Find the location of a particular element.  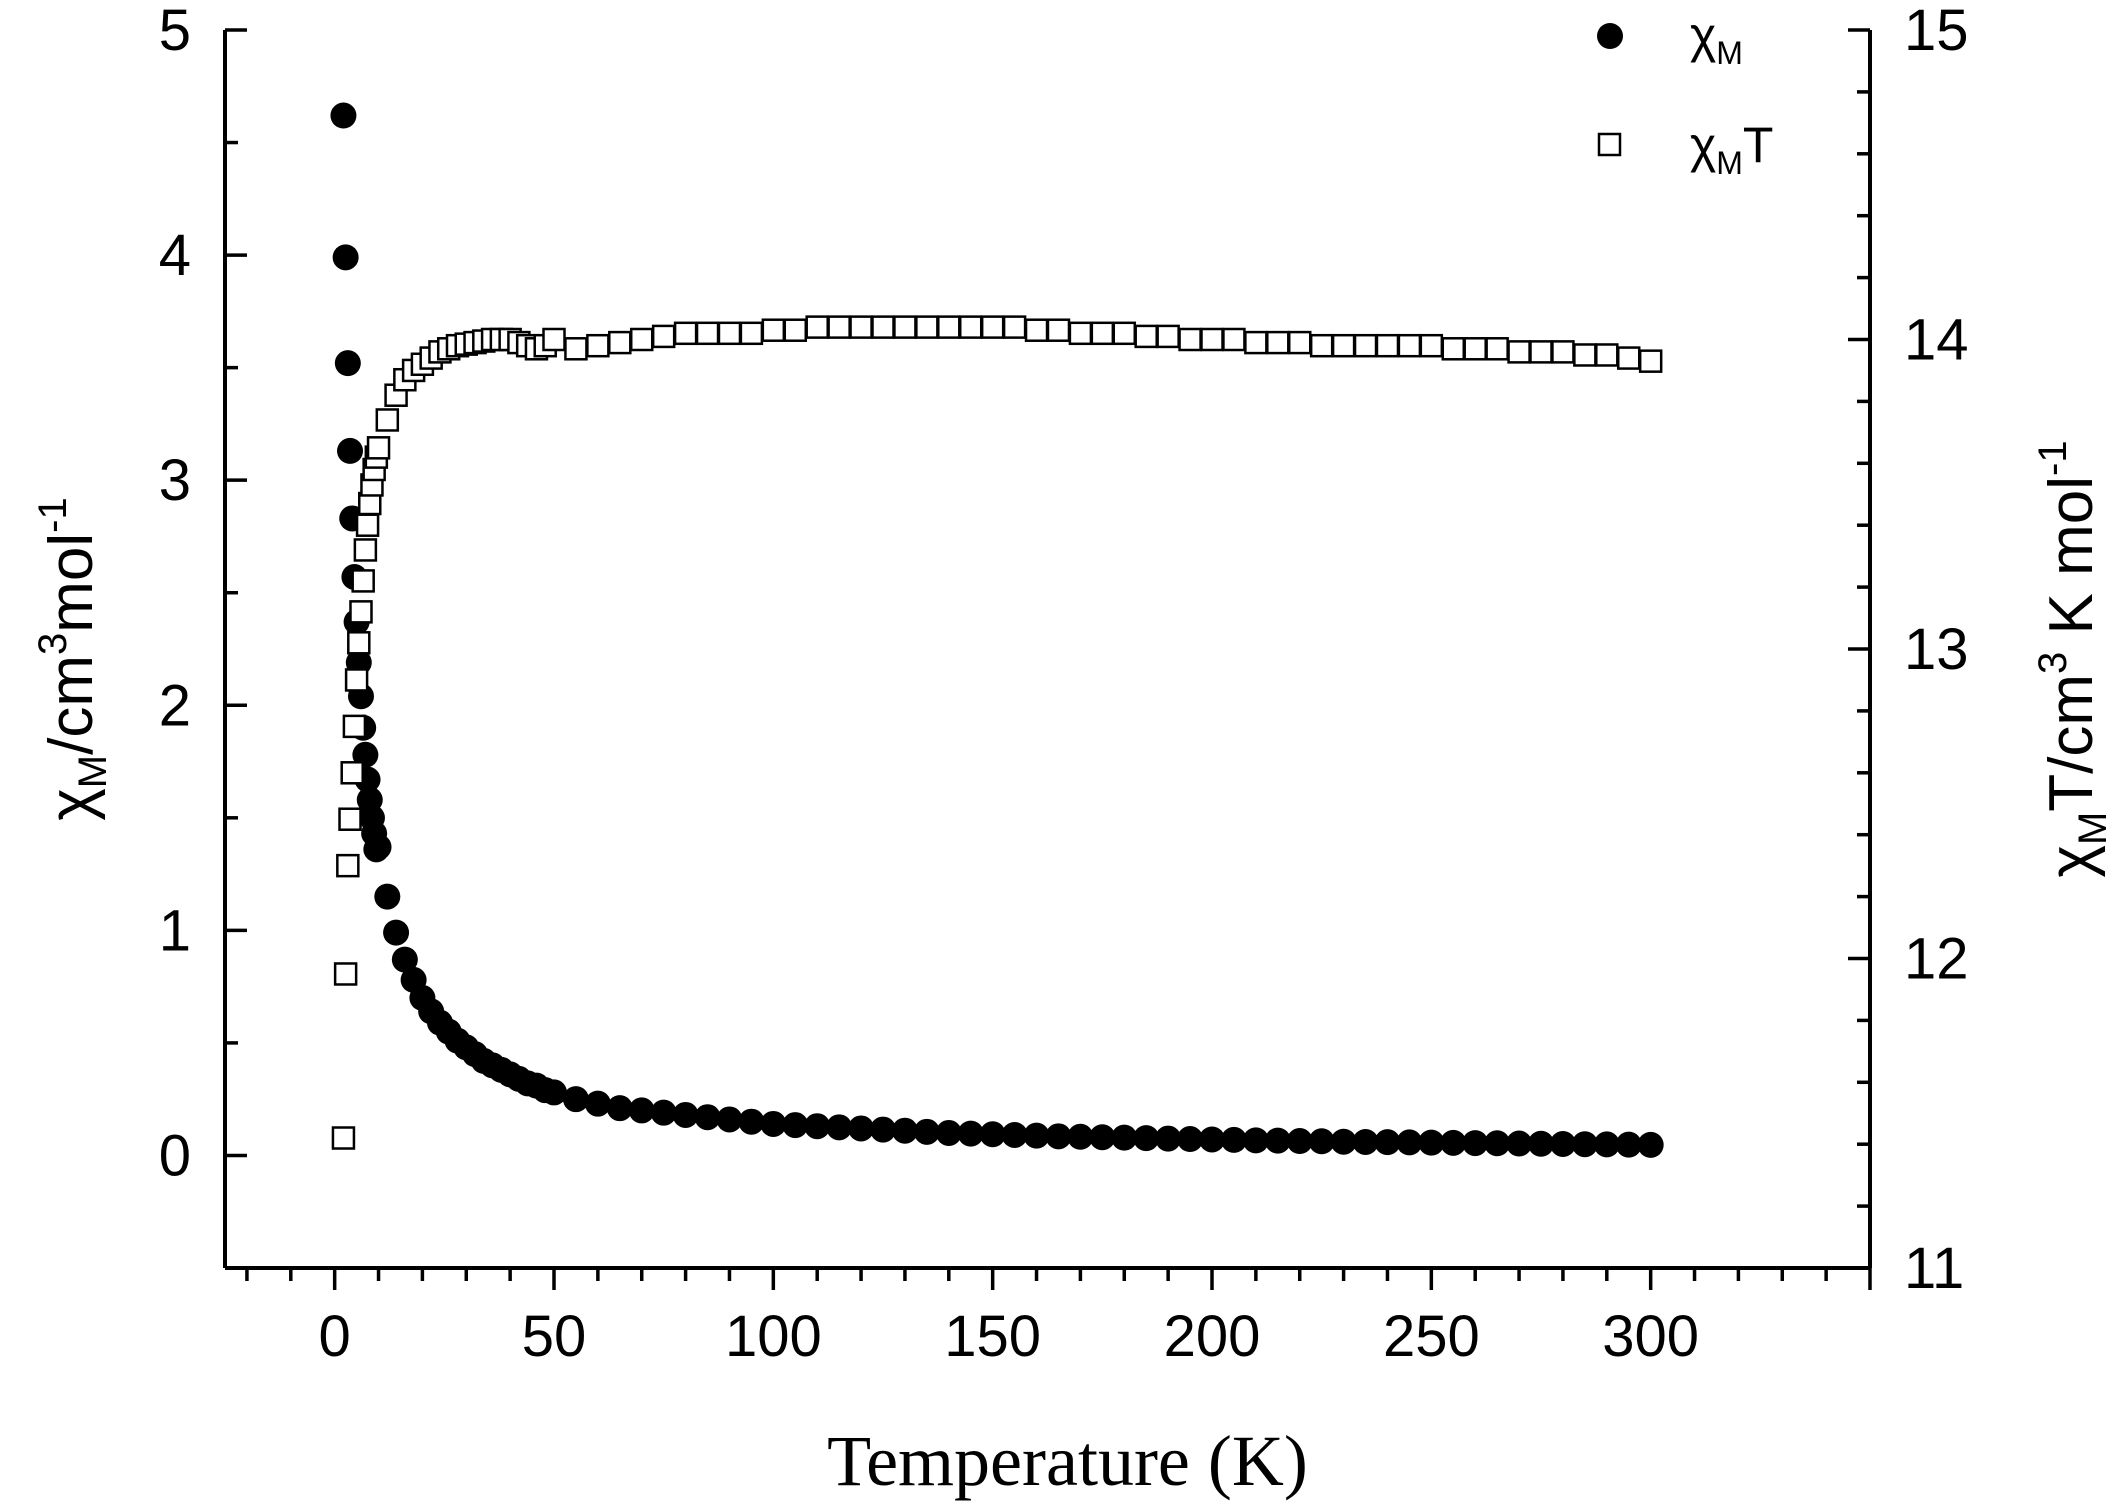

y-left-tick-label: 4 is located at coordinates (175, 255).